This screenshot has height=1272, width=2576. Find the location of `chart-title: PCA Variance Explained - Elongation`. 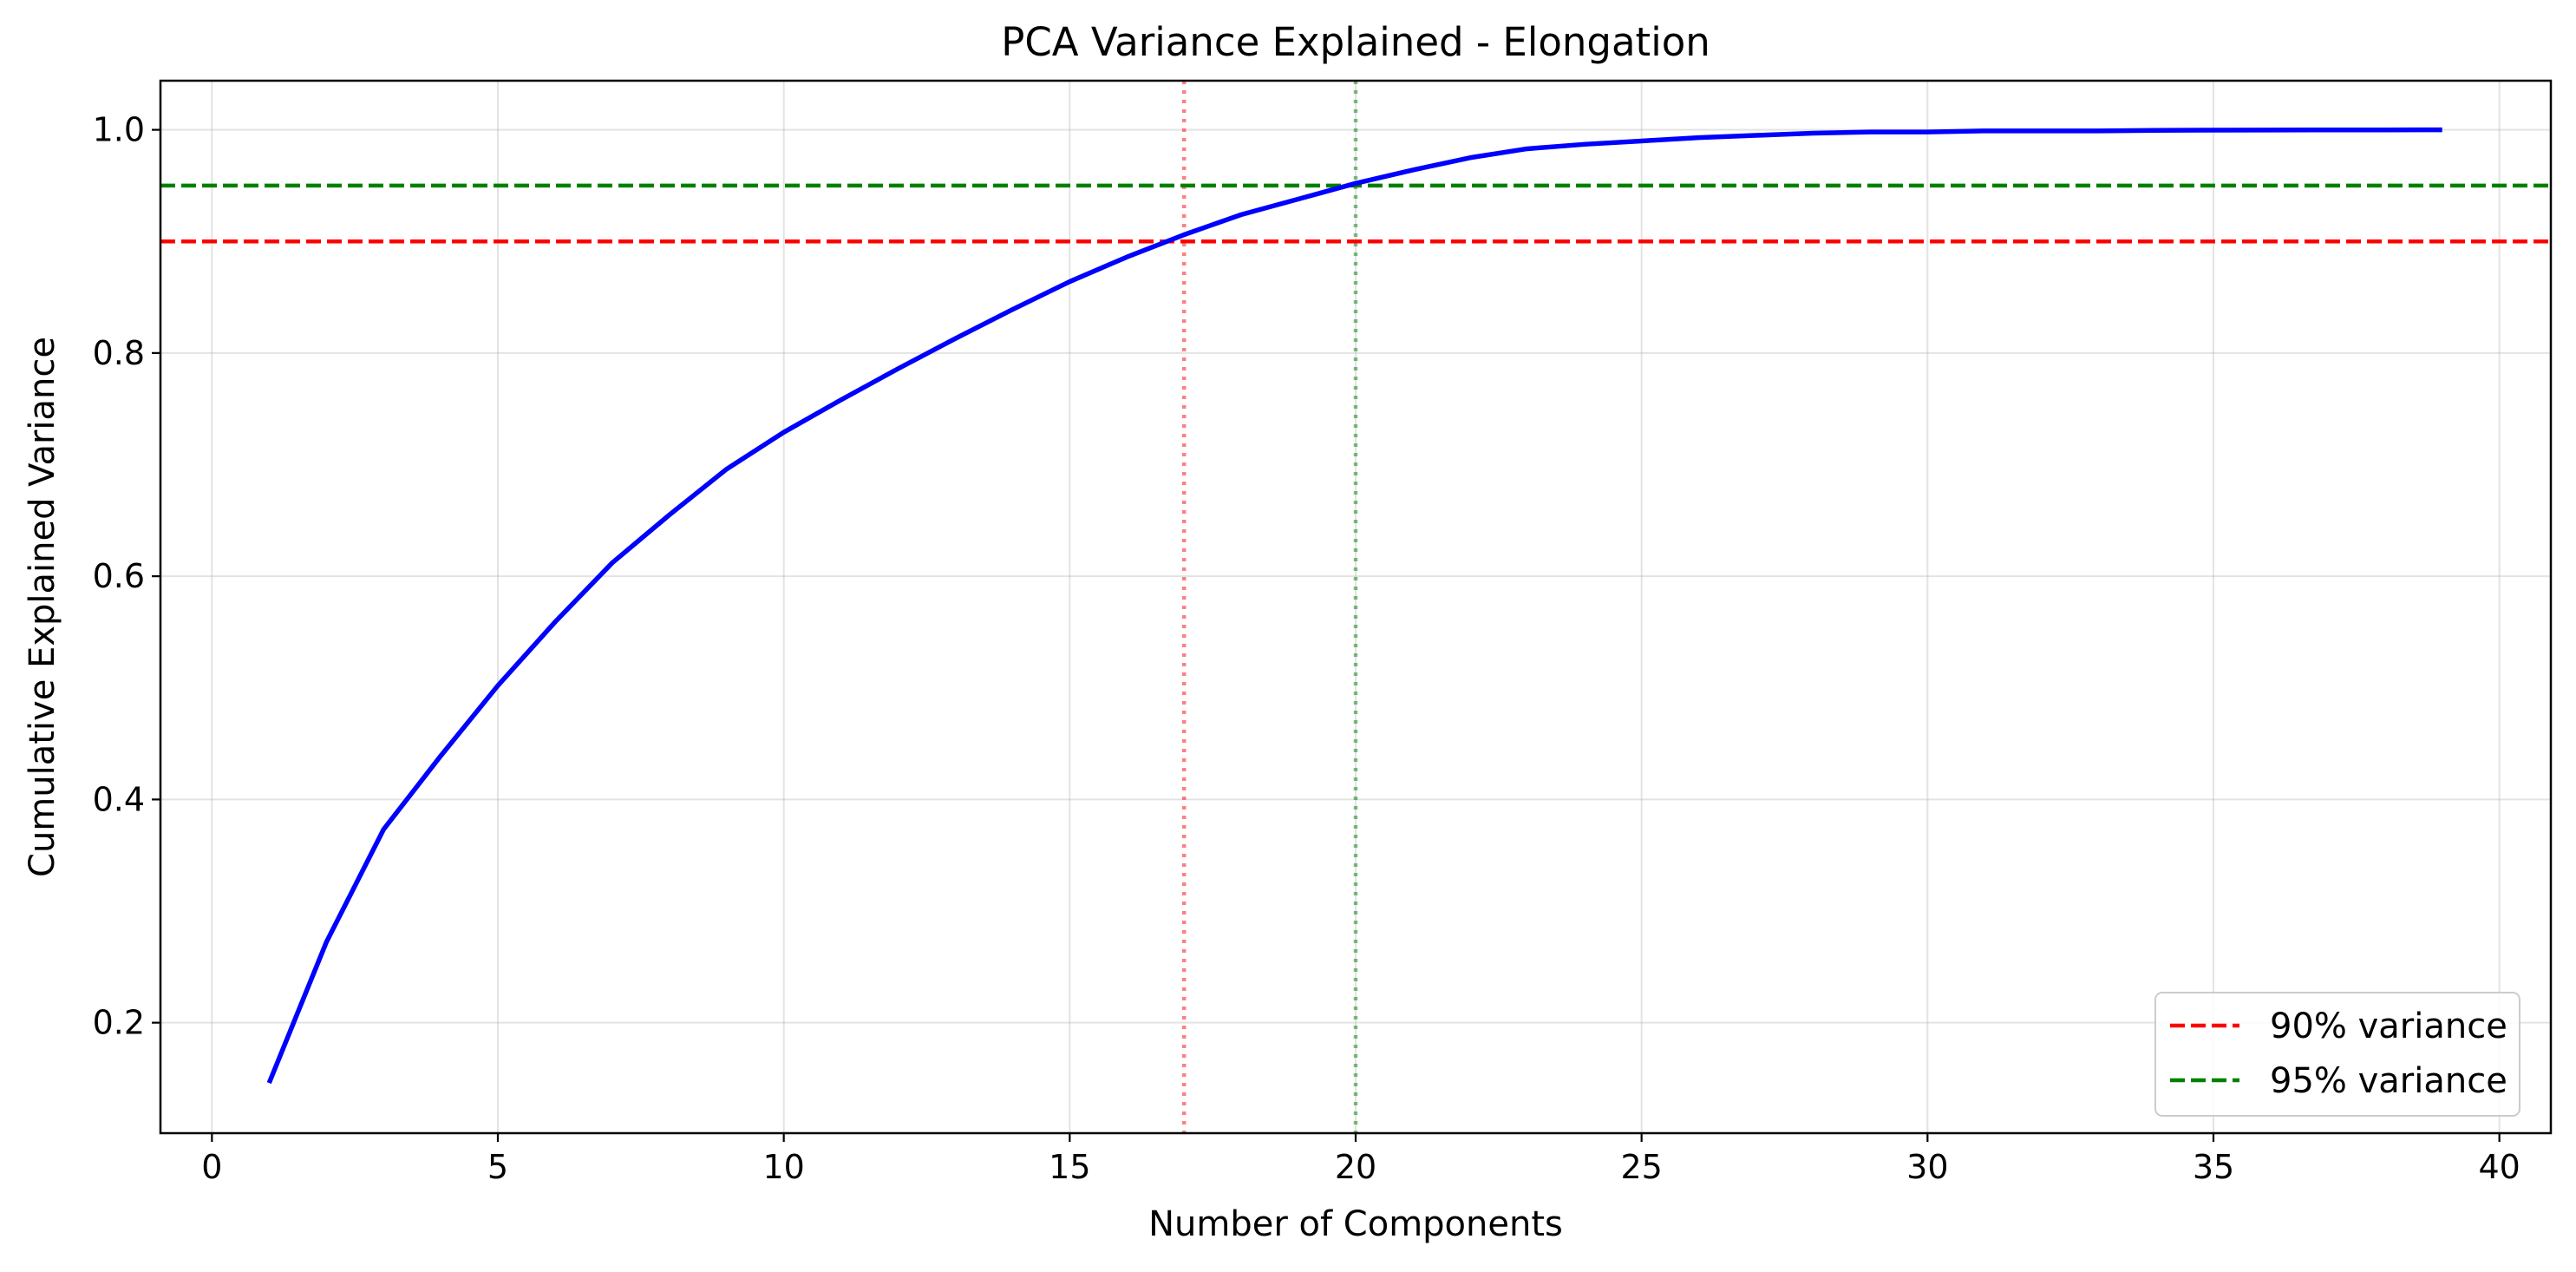

chart-title: PCA Variance Explained - Elongation is located at coordinates (1355, 42).